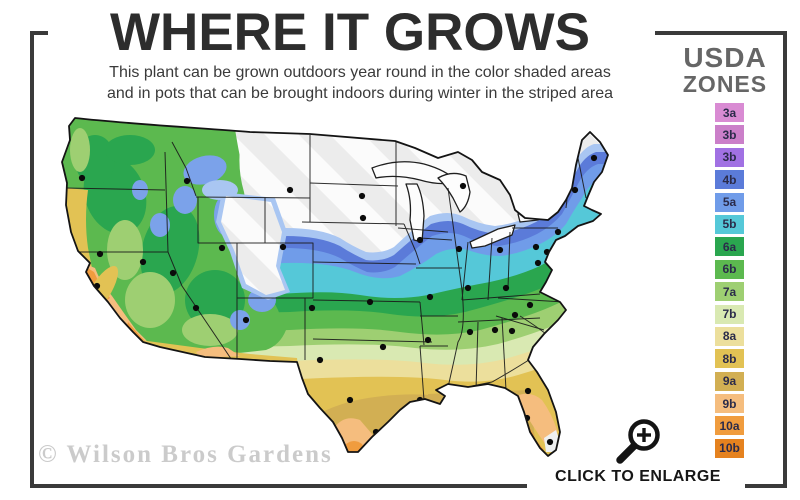 This screenshot has height=500, width=800. I want to click on page-title: WHERE IT GROWS, so click(350, 32).